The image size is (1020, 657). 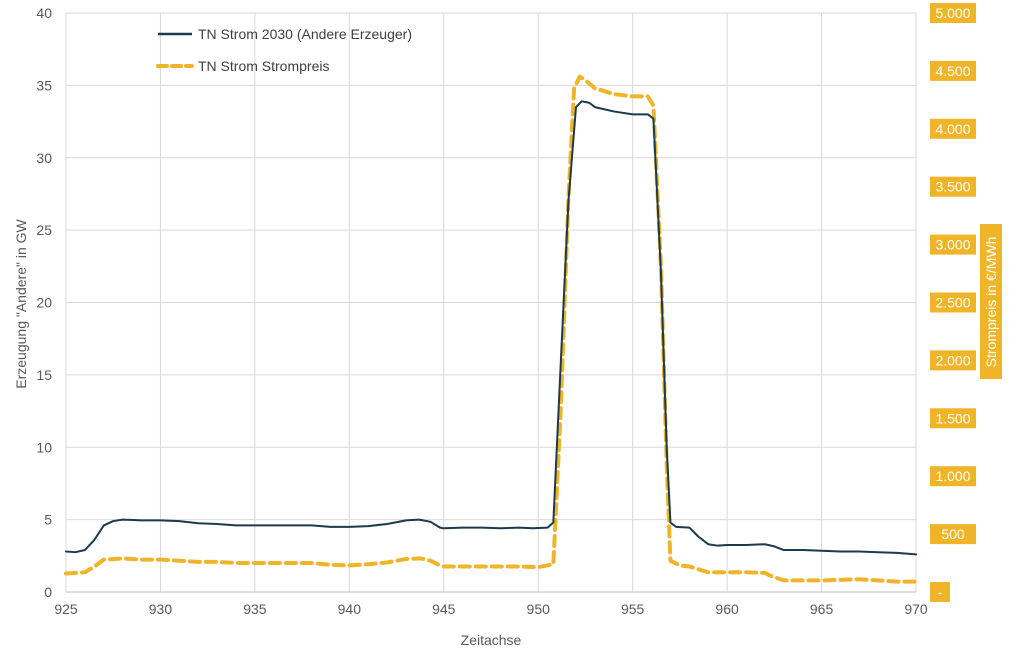 I want to click on y2-tick-label: -, so click(x=940, y=592).